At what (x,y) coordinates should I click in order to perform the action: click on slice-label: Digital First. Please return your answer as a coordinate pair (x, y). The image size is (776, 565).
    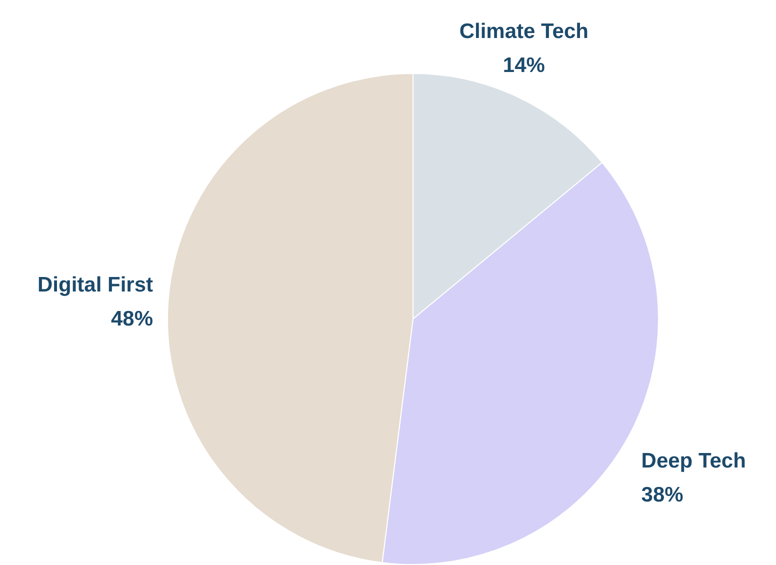
    Looking at the image, I should click on (96, 284).